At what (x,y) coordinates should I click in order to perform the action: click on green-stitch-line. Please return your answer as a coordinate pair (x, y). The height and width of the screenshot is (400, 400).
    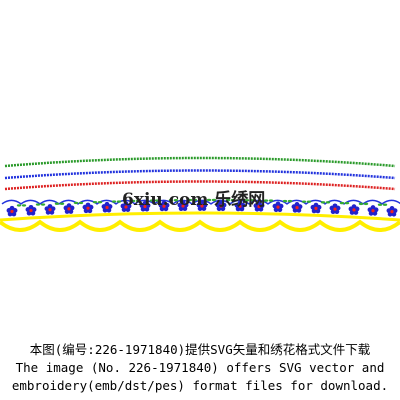
    Looking at the image, I should click on (200, 162).